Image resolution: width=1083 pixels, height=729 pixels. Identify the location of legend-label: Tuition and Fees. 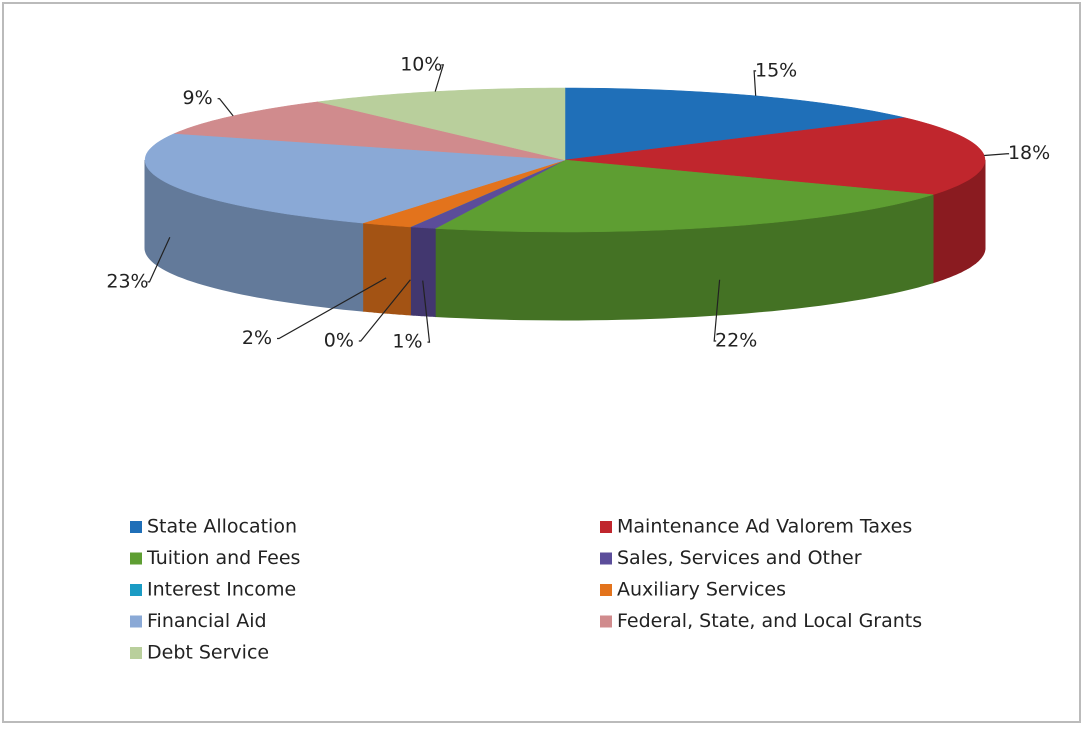
(223, 558).